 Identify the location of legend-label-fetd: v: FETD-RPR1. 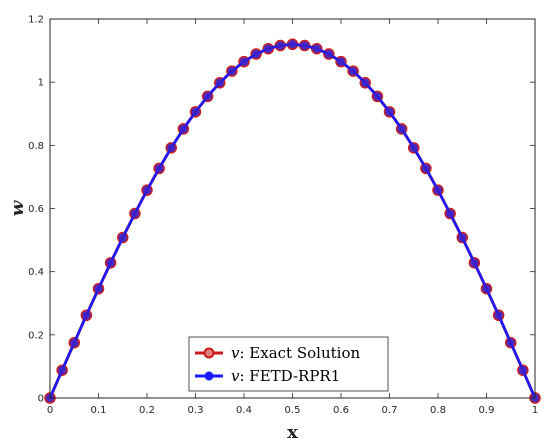
(285, 376).